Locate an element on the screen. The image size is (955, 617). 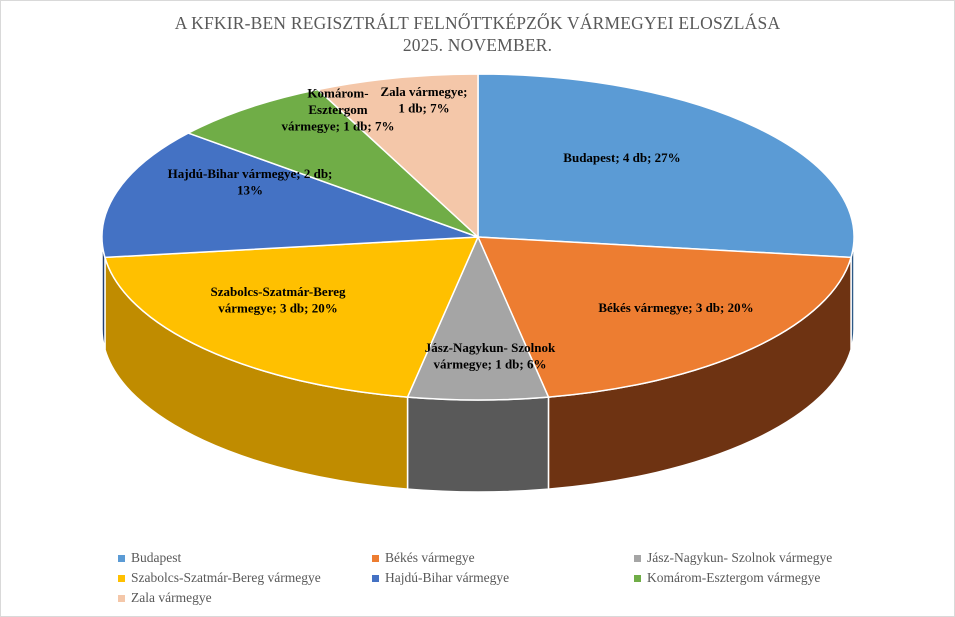
slice-side-jasz-nagykun-szolnok-varmegye is located at coordinates (478, 444).